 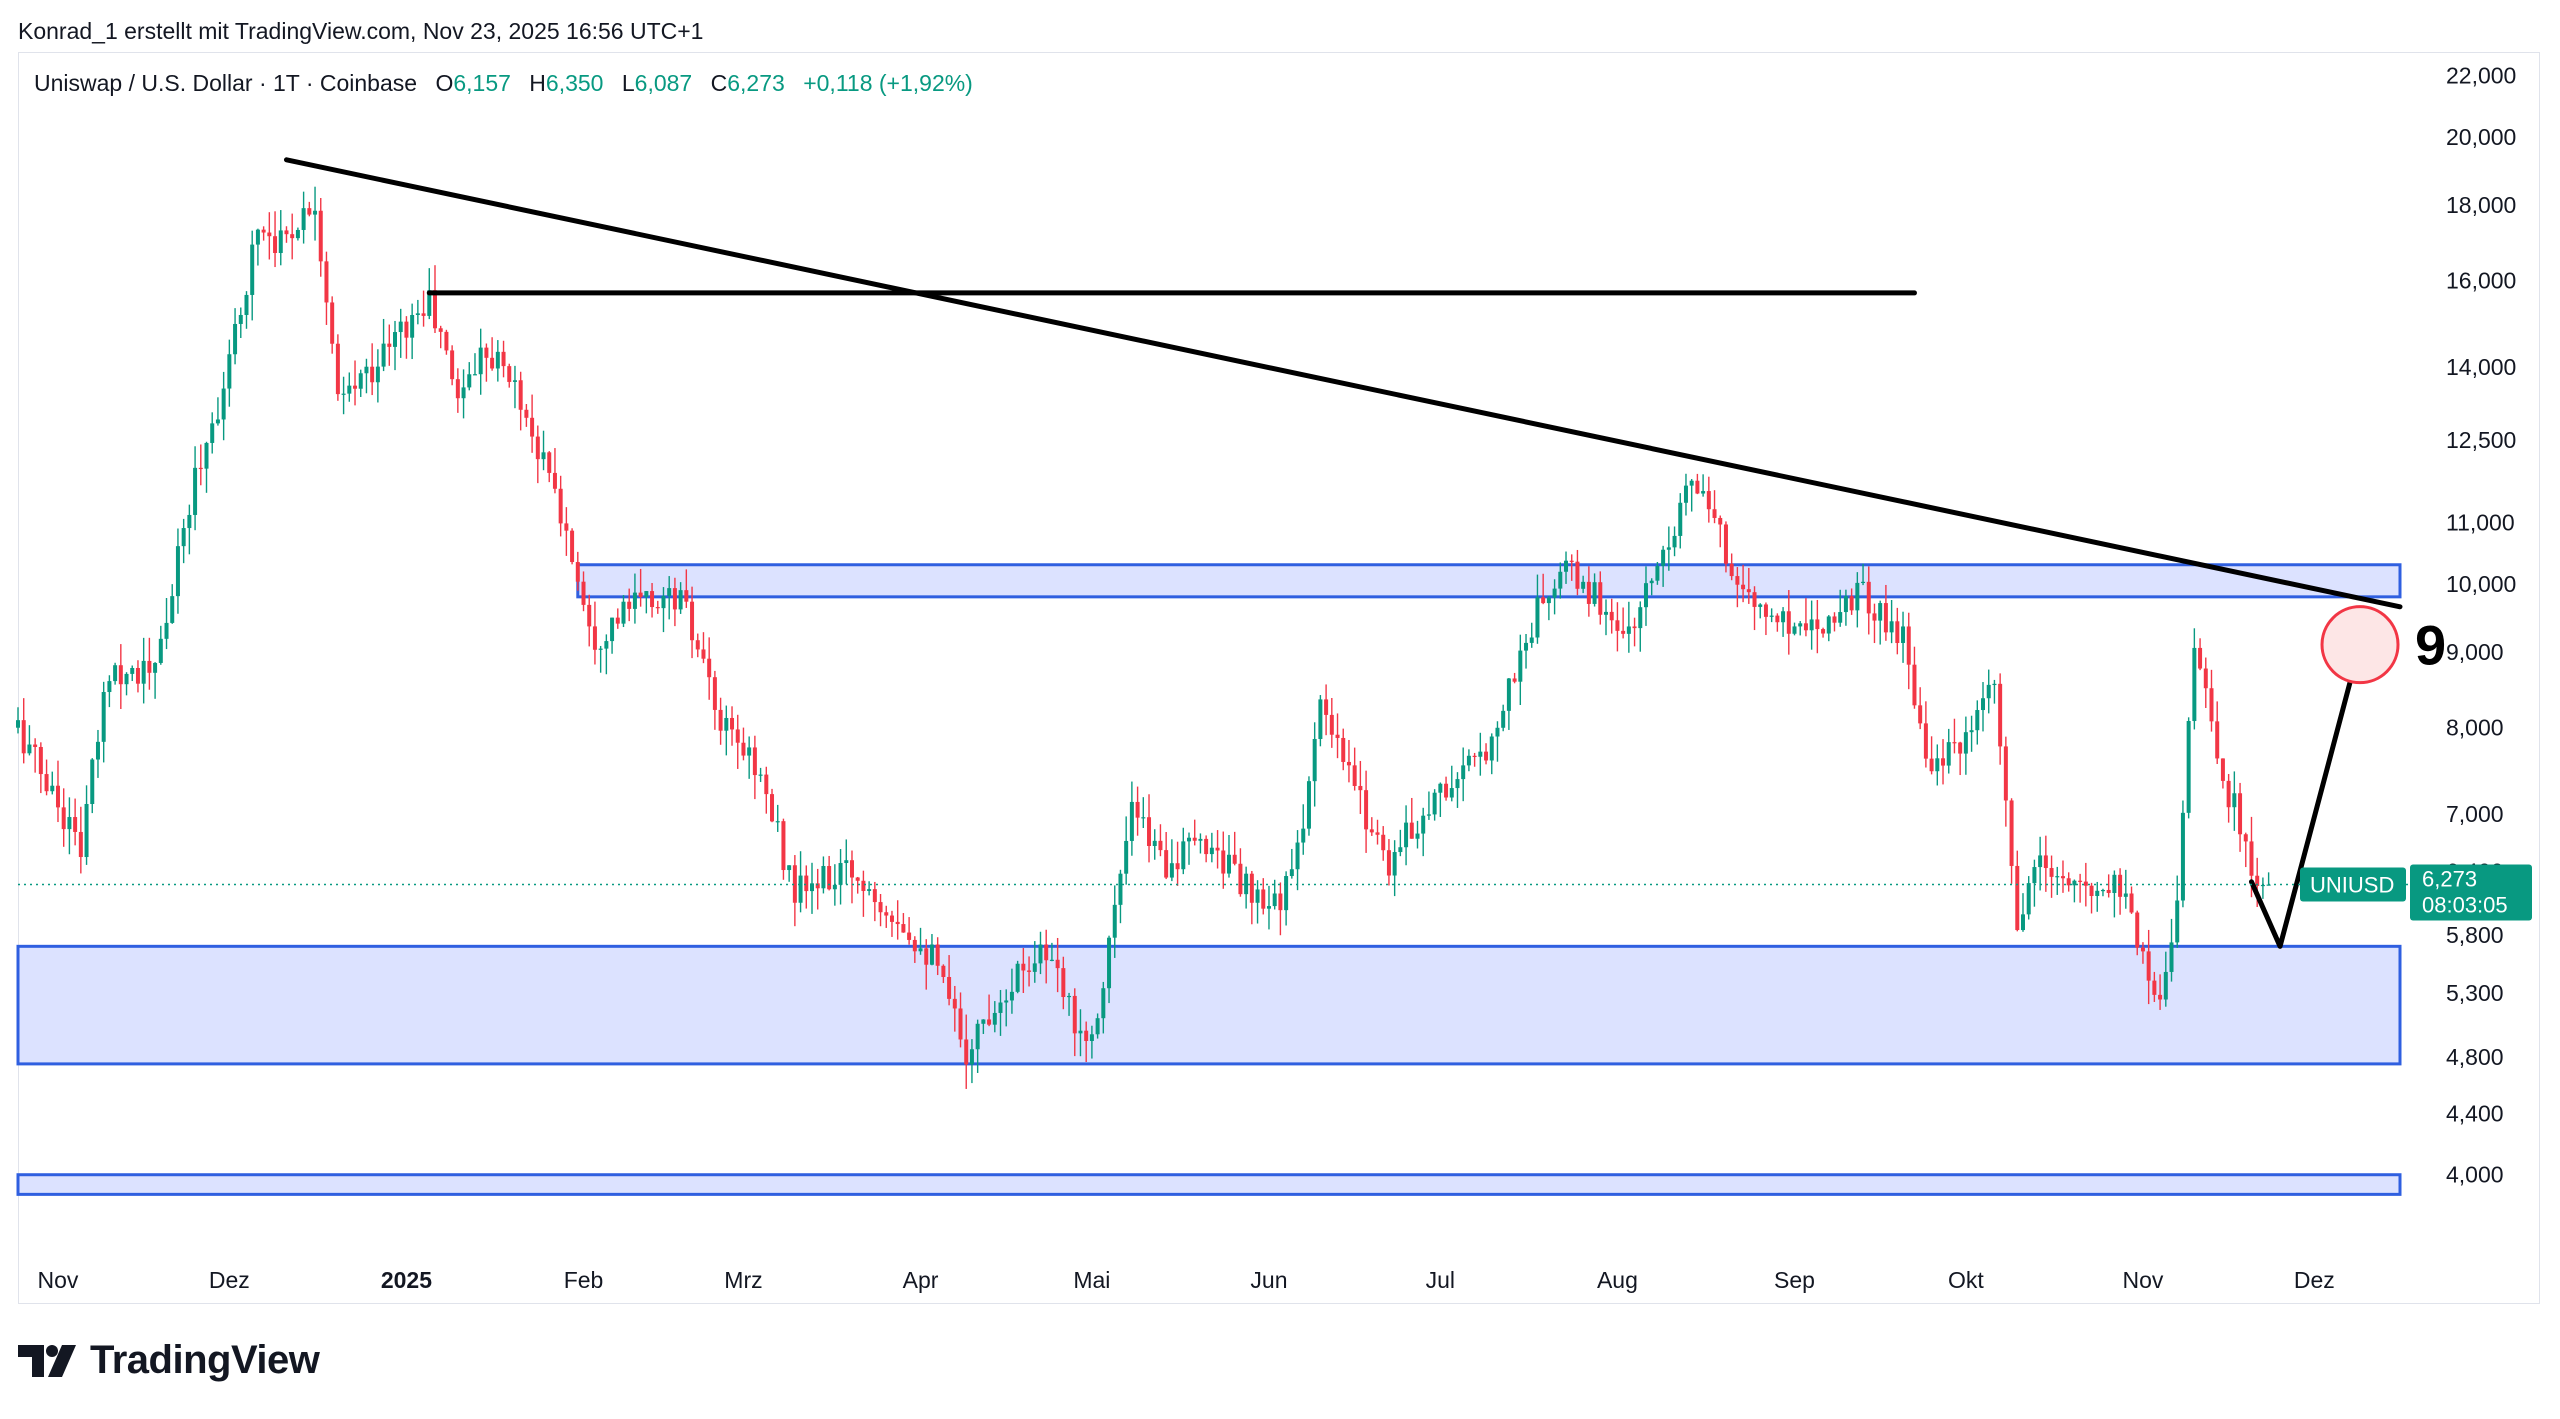 What do you see at coordinates (1489, 581) in the screenshot?
I see `resistance-zone` at bounding box center [1489, 581].